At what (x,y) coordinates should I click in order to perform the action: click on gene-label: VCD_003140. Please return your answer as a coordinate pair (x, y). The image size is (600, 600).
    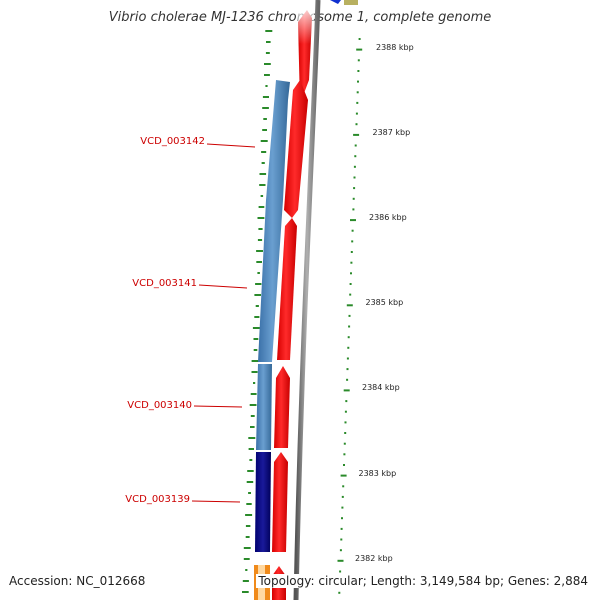
    Looking at the image, I should click on (159, 405).